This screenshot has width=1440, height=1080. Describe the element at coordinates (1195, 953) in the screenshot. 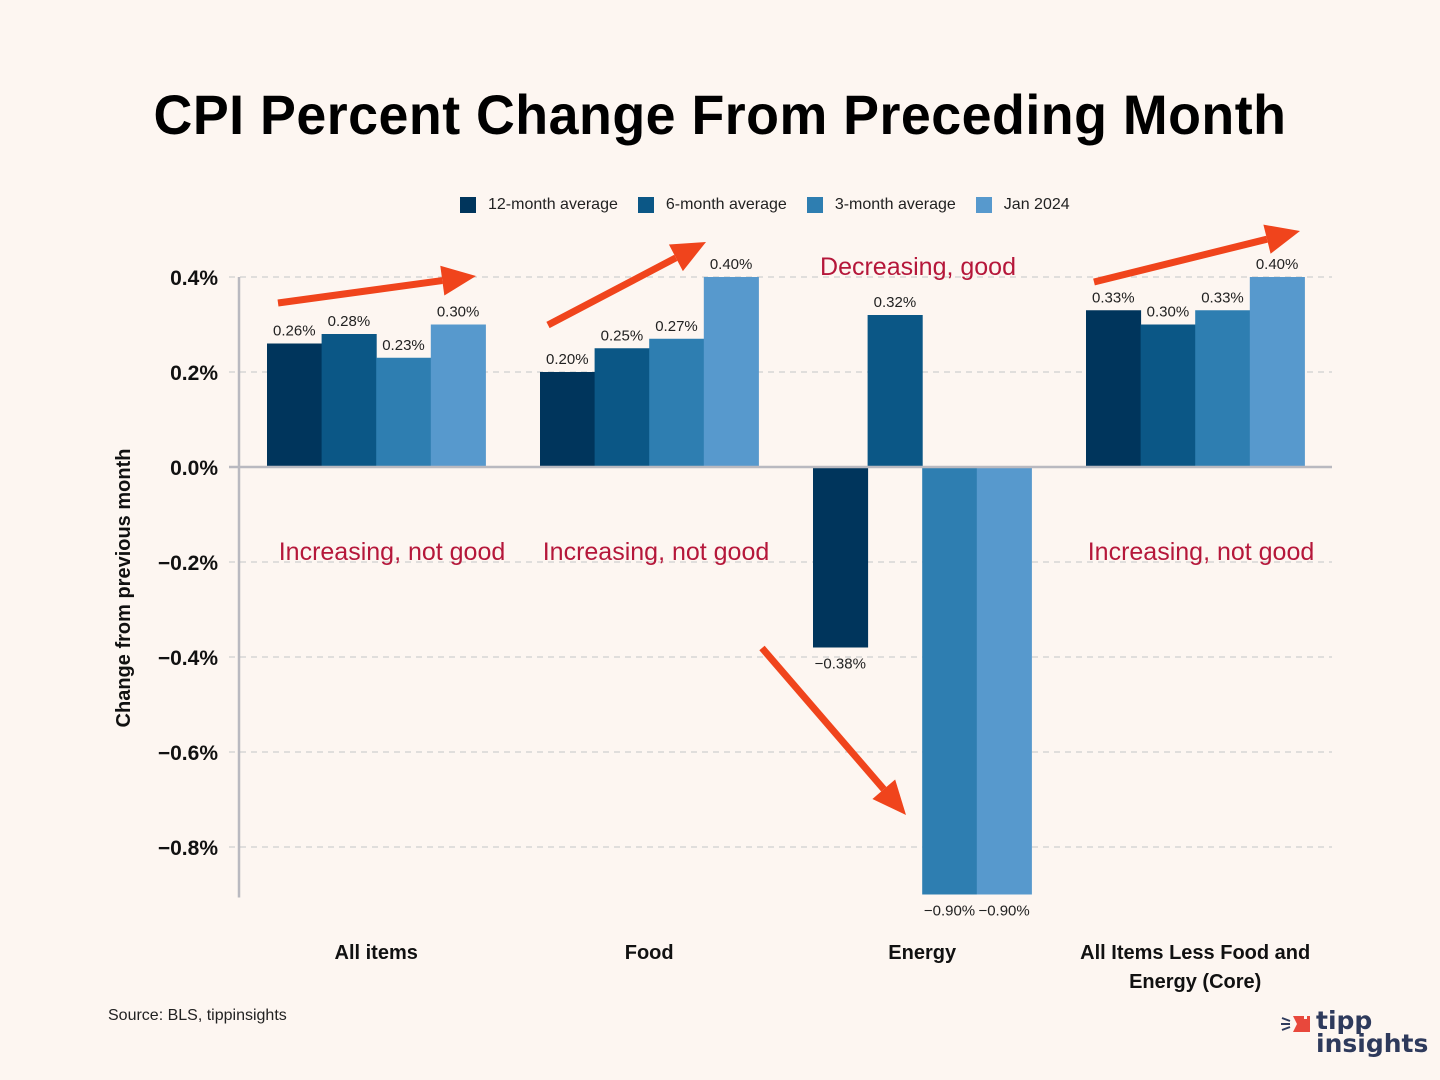

I see `category-label: All Items Less Food and` at that location.